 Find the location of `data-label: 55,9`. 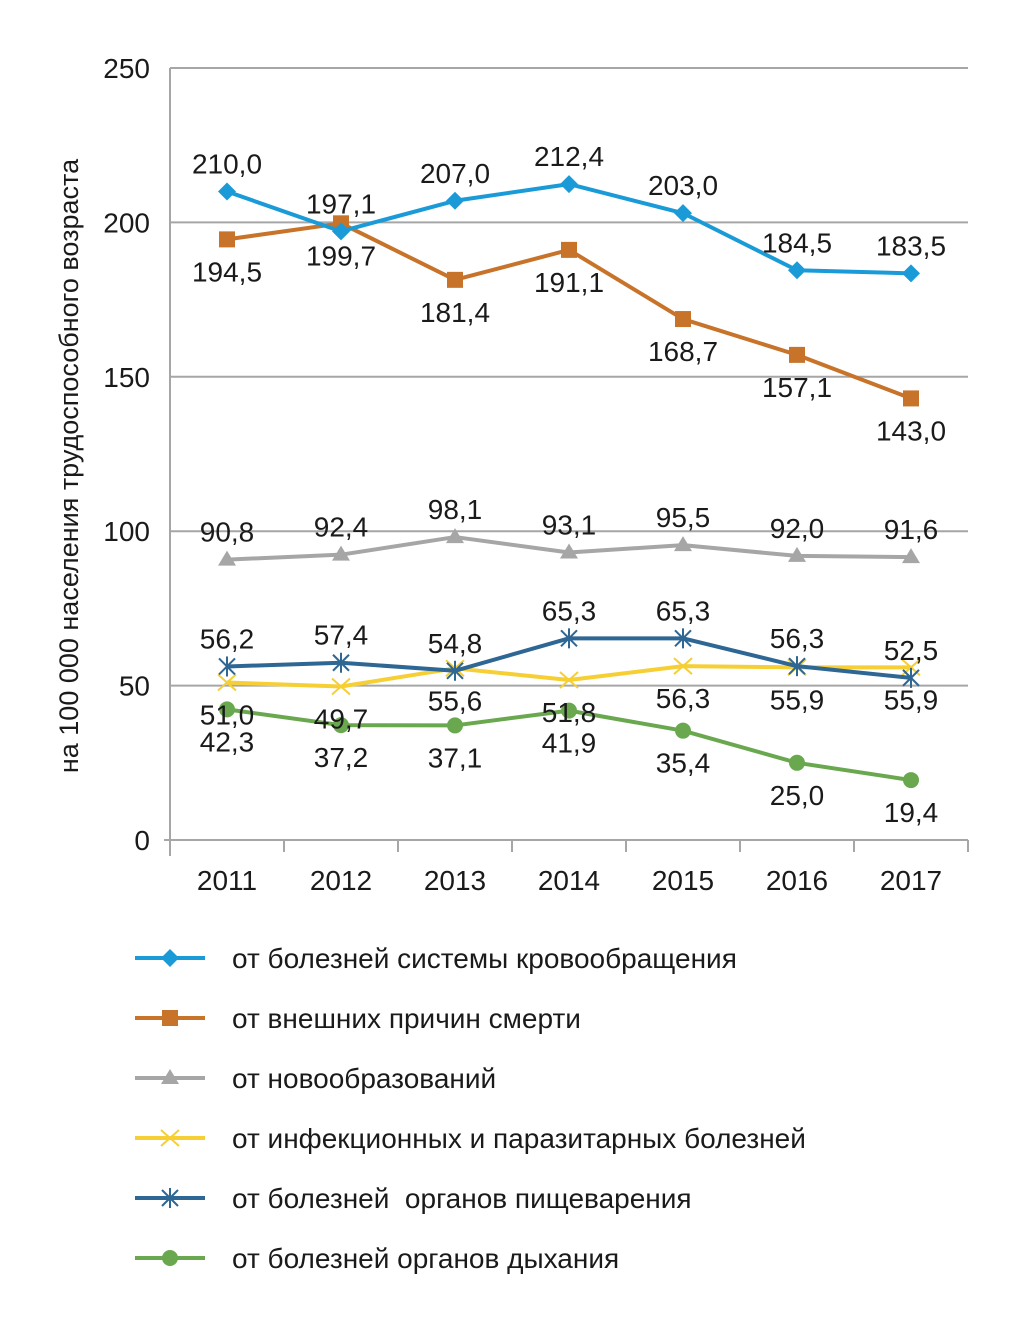

data-label: 55,9 is located at coordinates (797, 699).